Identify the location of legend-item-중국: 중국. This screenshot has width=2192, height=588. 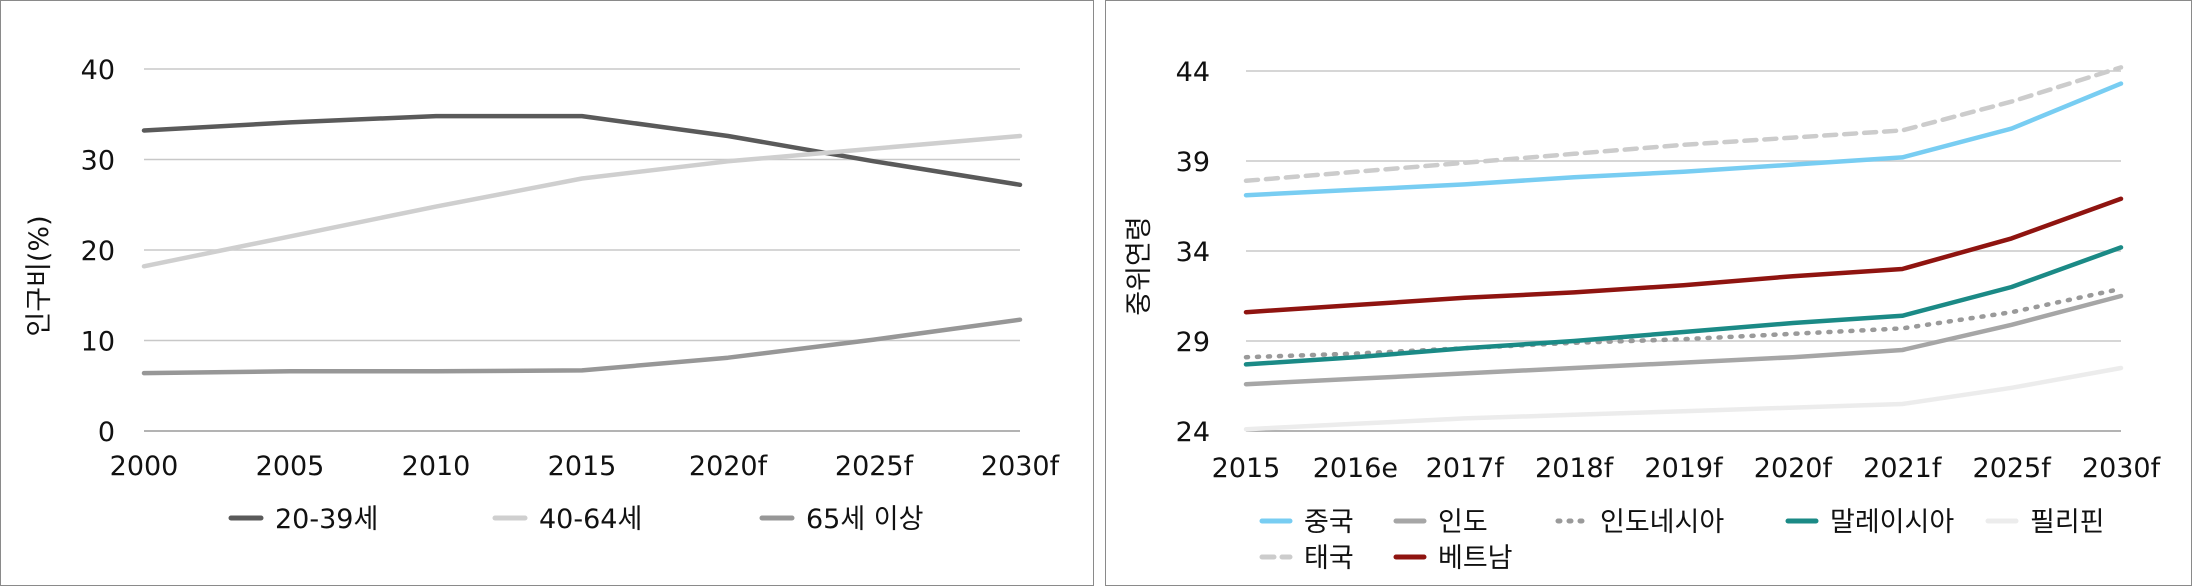
(1306, 522).